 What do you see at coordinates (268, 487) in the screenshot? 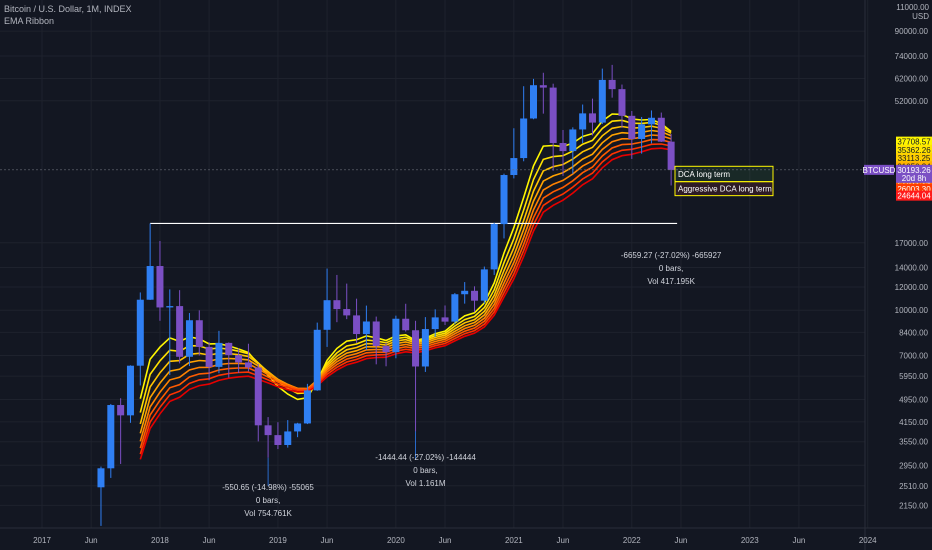
I see `measure-annotation-line: -550.65 (-14.98%) -55065` at bounding box center [268, 487].